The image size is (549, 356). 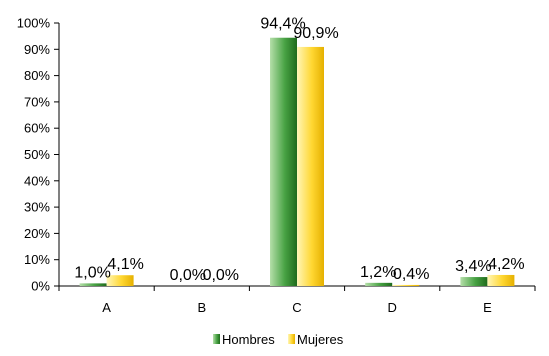 What do you see at coordinates (406, 285) in the screenshot?
I see `bar-mujeres-d` at bounding box center [406, 285].